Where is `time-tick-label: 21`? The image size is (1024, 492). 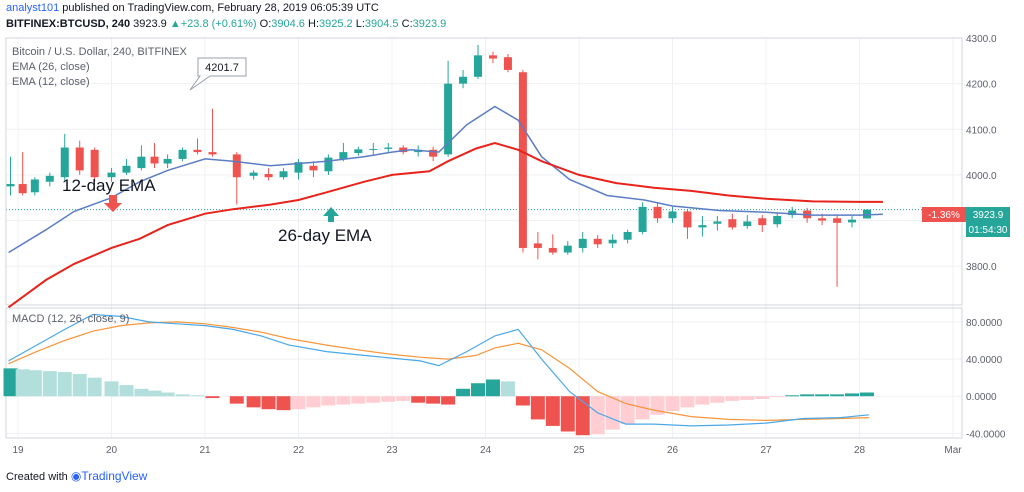
time-tick-label: 21 is located at coordinates (205, 450).